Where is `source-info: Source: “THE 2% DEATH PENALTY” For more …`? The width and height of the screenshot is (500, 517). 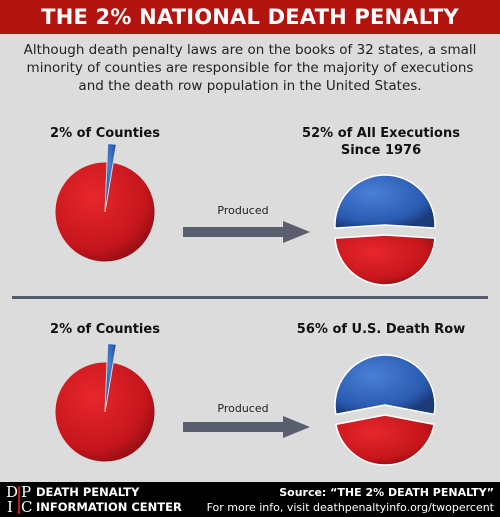 source-info: Source: “THE 2% DEATH PENALTY” For more … is located at coordinates (350, 500).